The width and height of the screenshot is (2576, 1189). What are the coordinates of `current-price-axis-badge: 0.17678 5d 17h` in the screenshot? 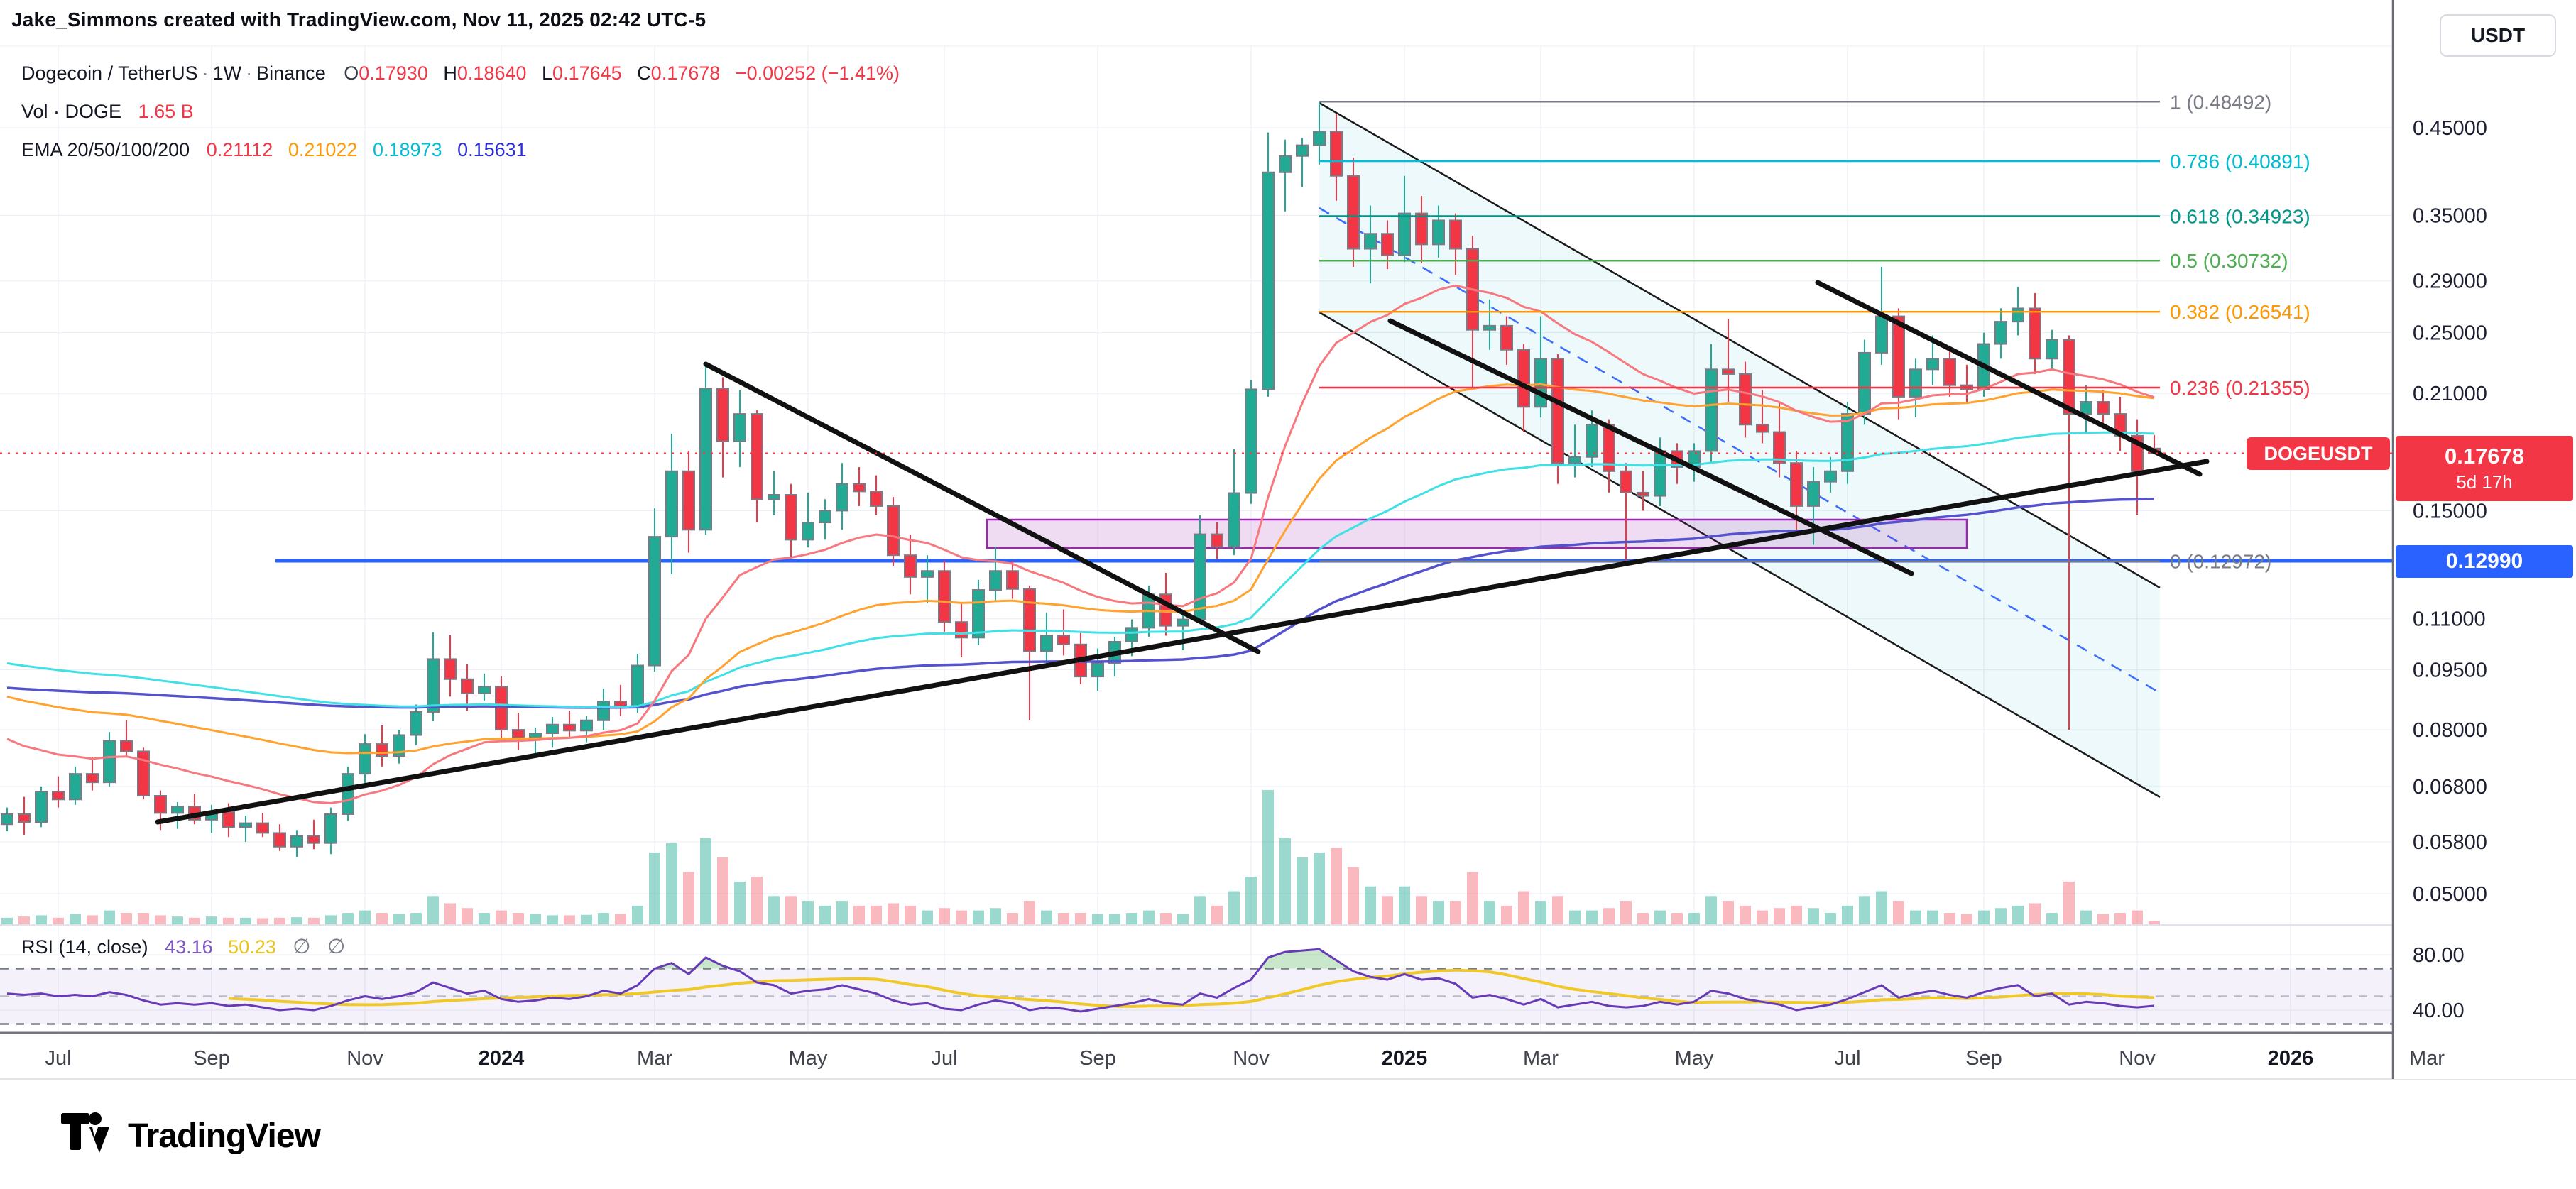 It's located at (2484, 469).